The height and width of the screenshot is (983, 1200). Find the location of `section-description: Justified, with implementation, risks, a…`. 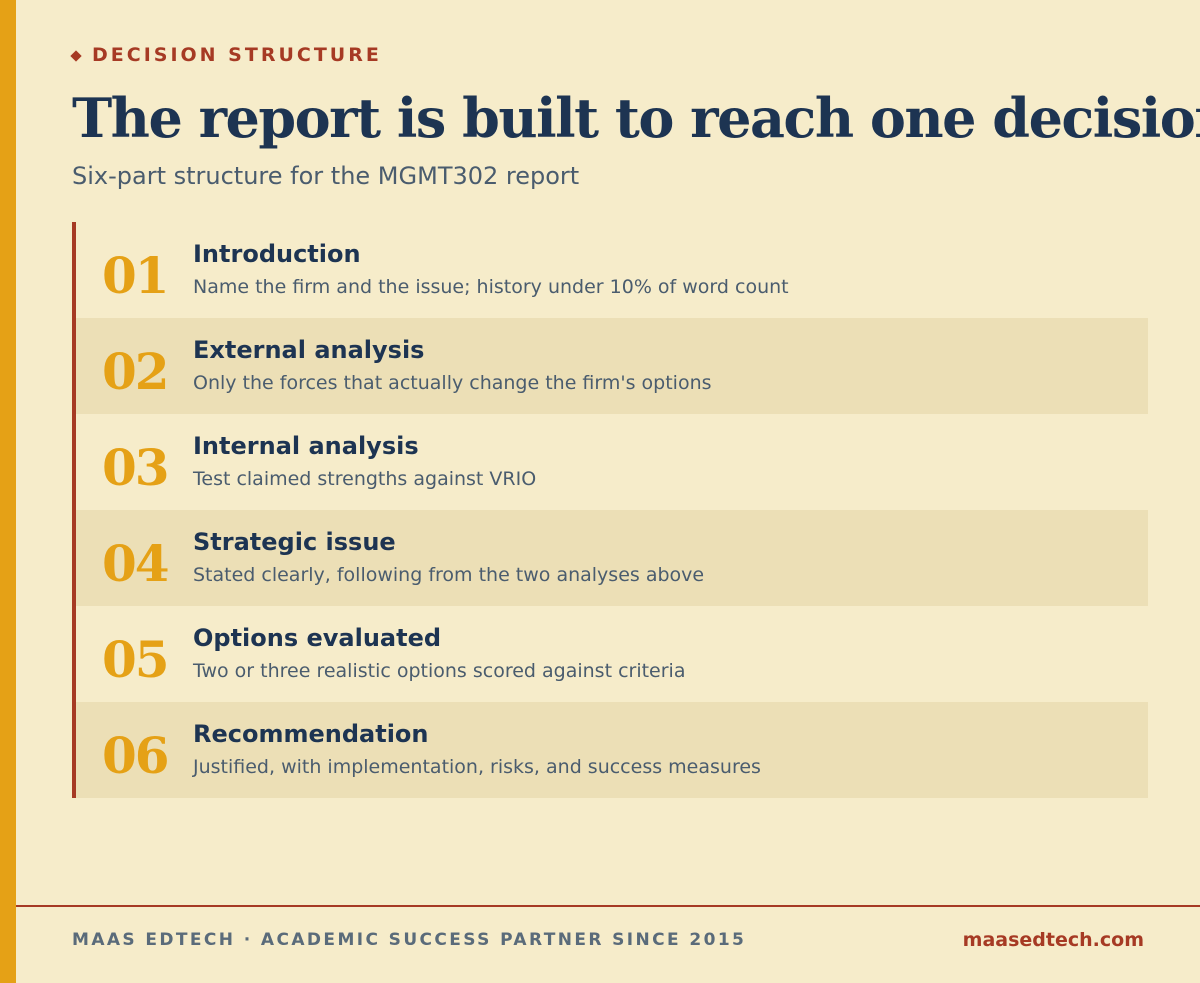

section-description: Justified, with implementation, risks, a… is located at coordinates (477, 767).